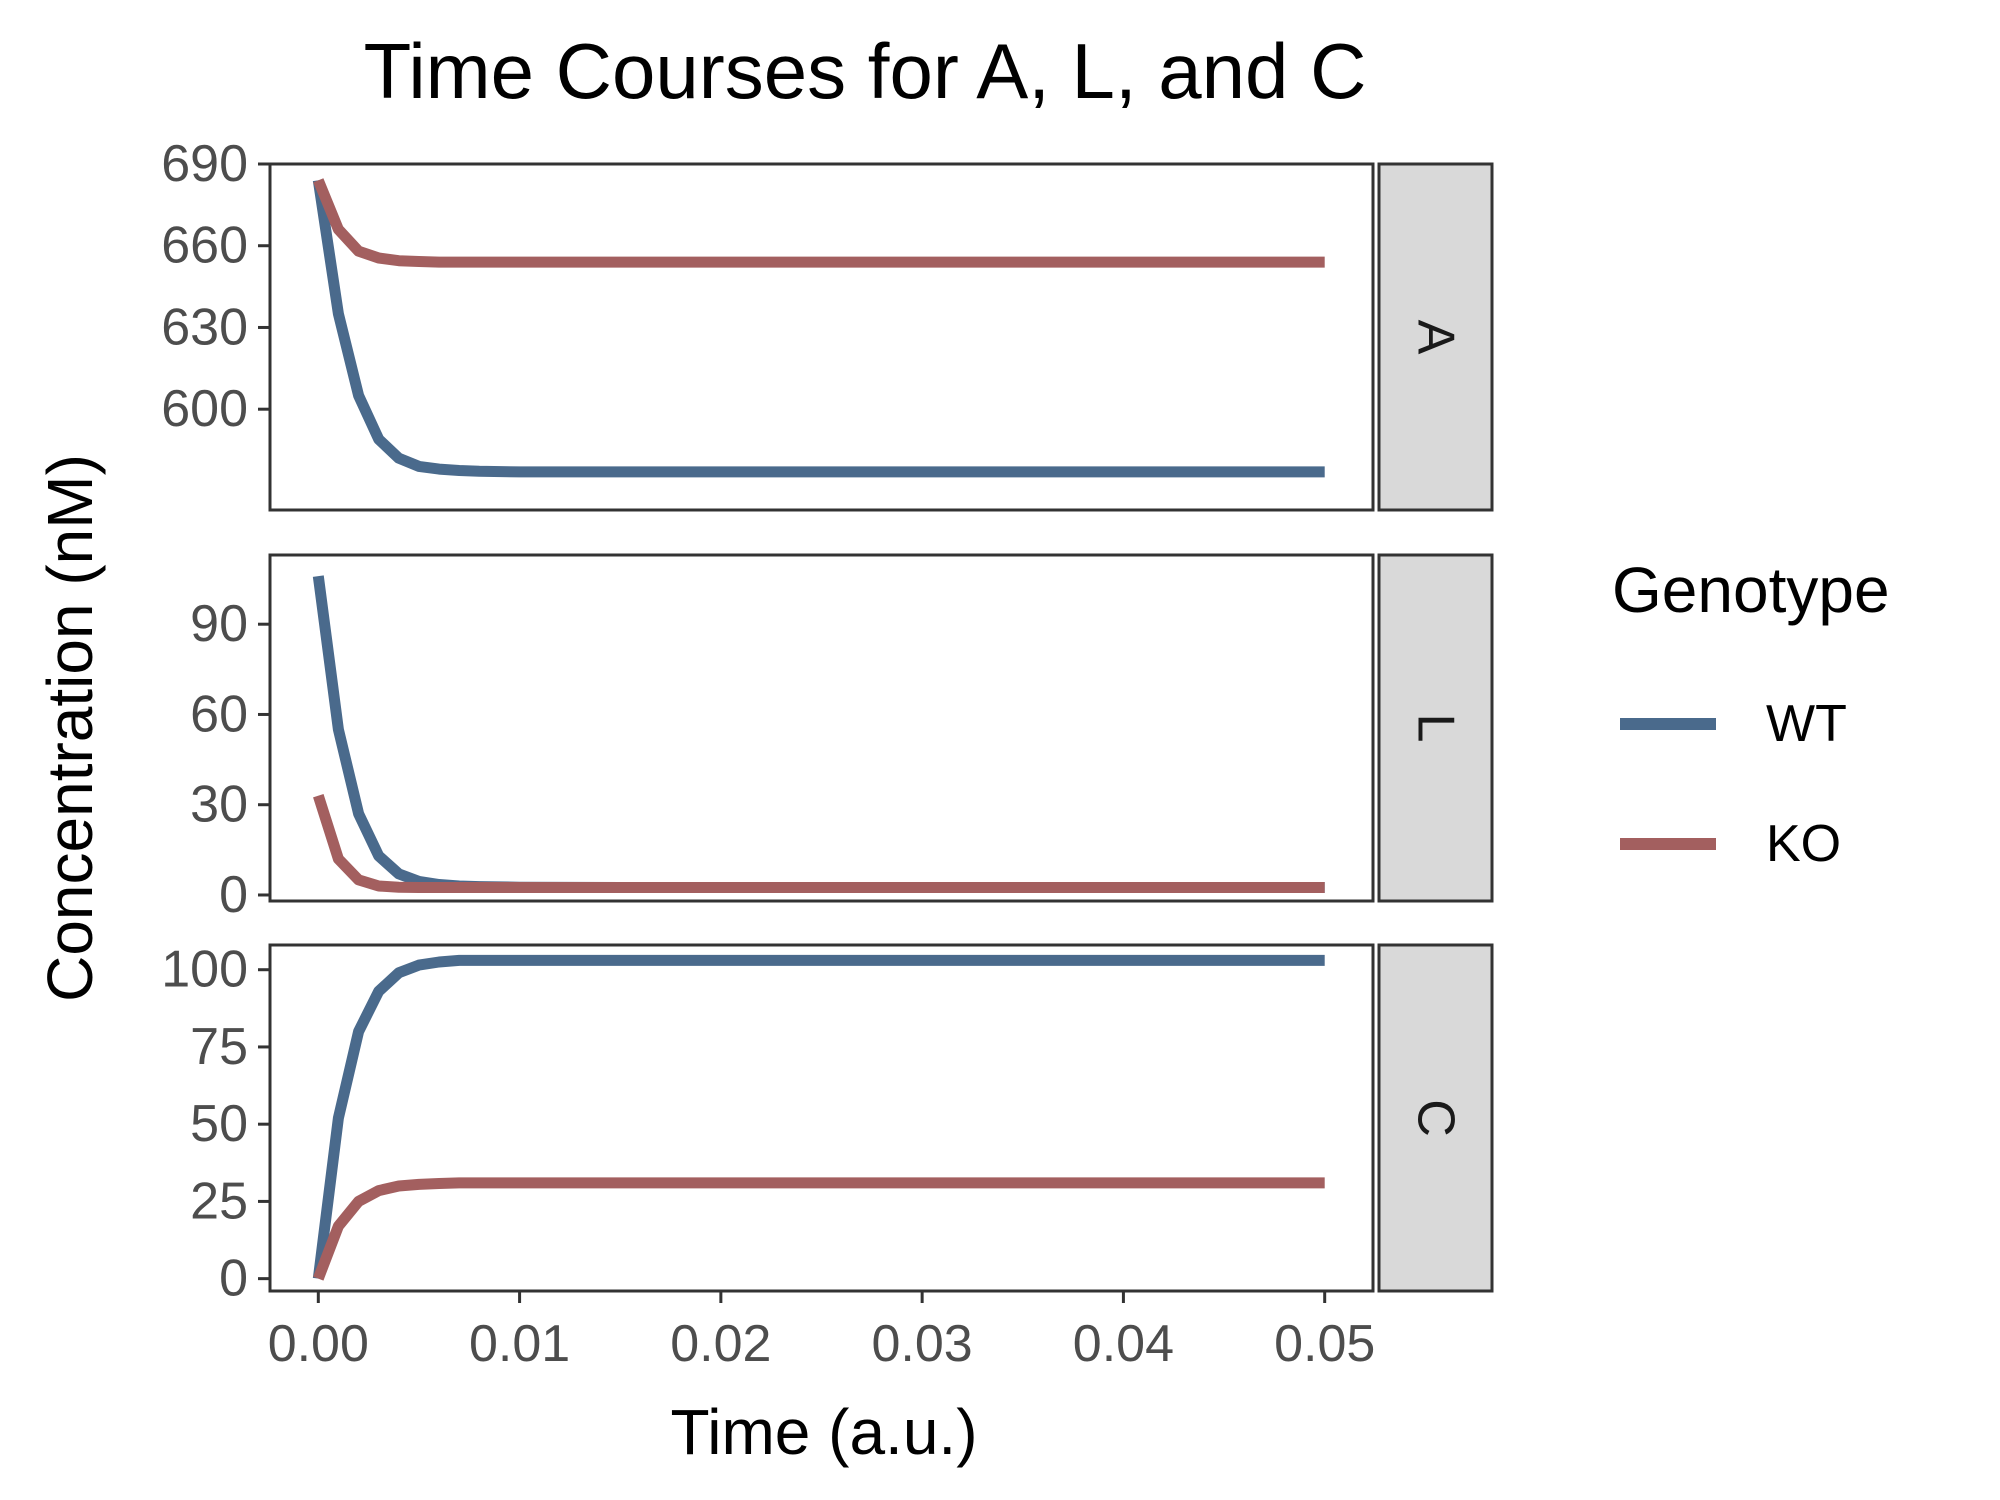  What do you see at coordinates (219, 1201) in the screenshot?
I see `y-tick-label-c: 25` at bounding box center [219, 1201].